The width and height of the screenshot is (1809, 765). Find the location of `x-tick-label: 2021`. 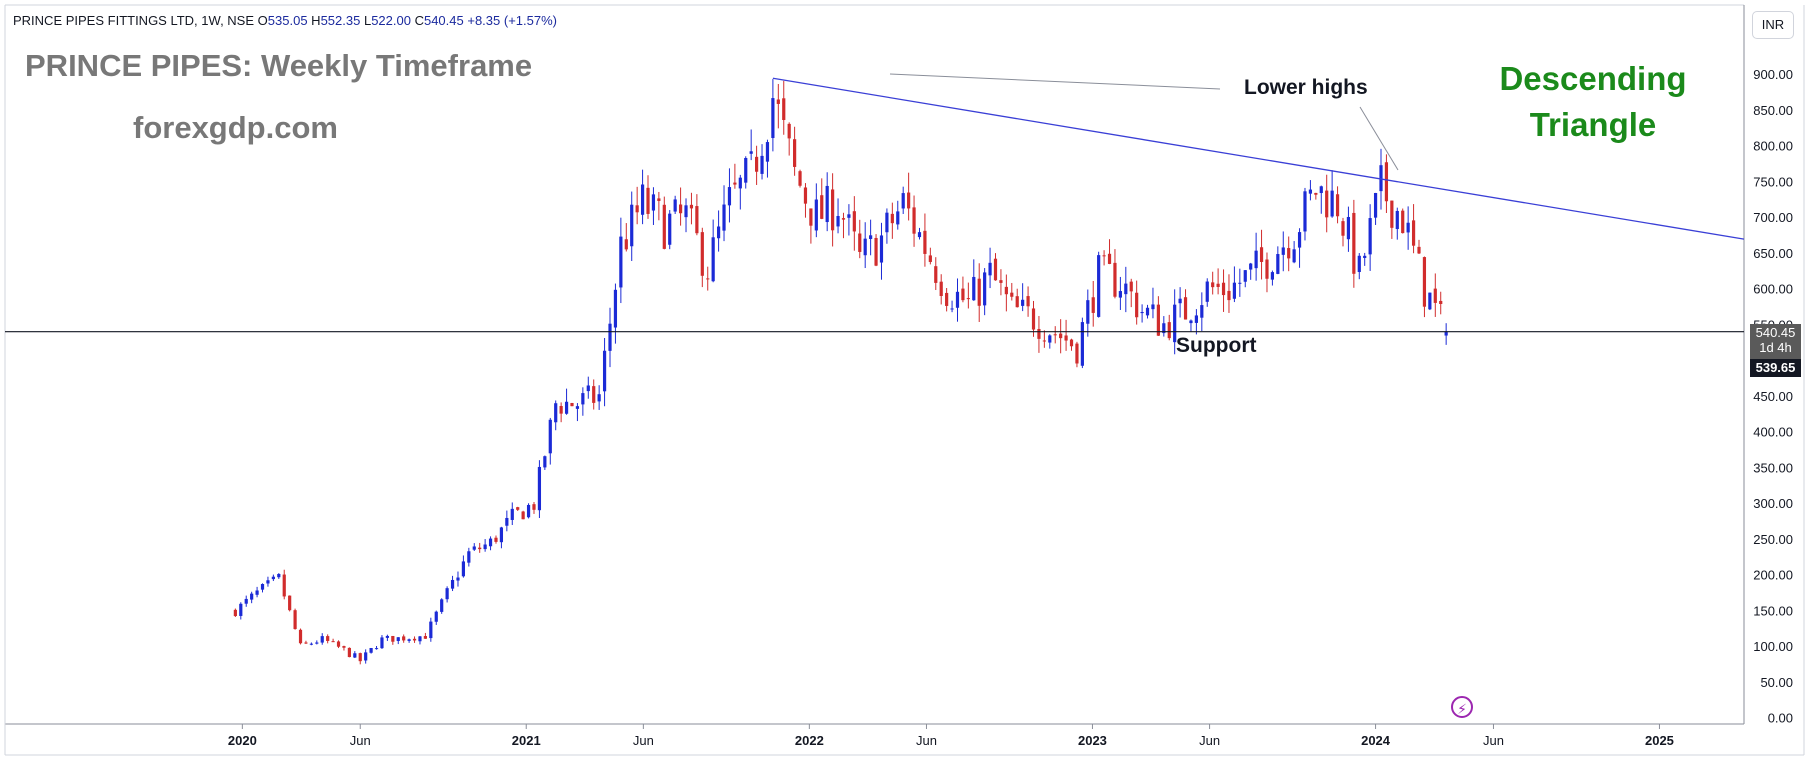

x-tick-label: 2021 is located at coordinates (526, 740).